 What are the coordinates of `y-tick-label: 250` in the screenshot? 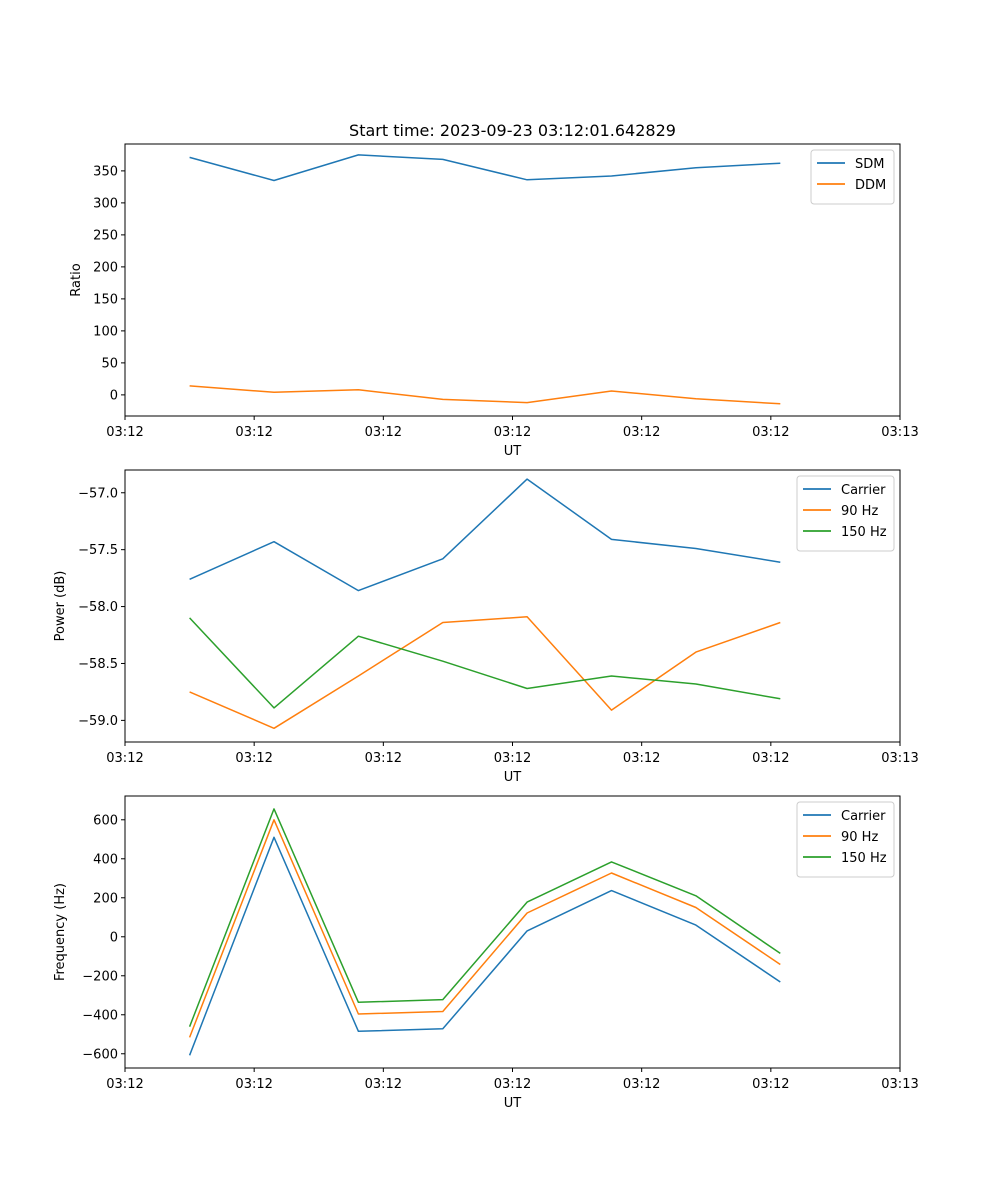 It's located at (105, 235).